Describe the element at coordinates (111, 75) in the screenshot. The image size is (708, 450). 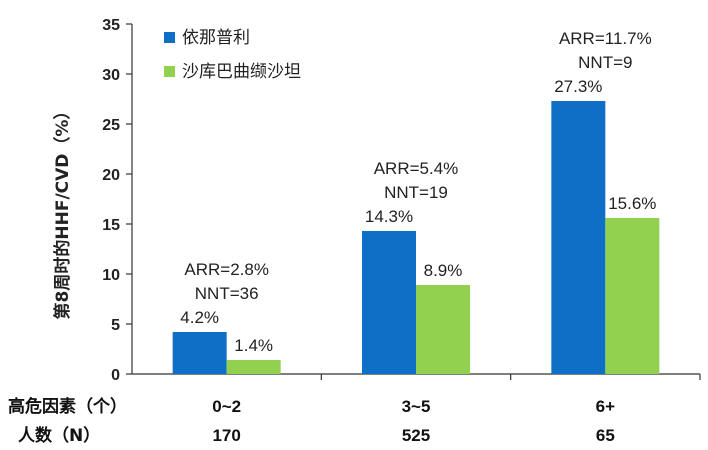
I see `y-tick-label: 30` at that location.